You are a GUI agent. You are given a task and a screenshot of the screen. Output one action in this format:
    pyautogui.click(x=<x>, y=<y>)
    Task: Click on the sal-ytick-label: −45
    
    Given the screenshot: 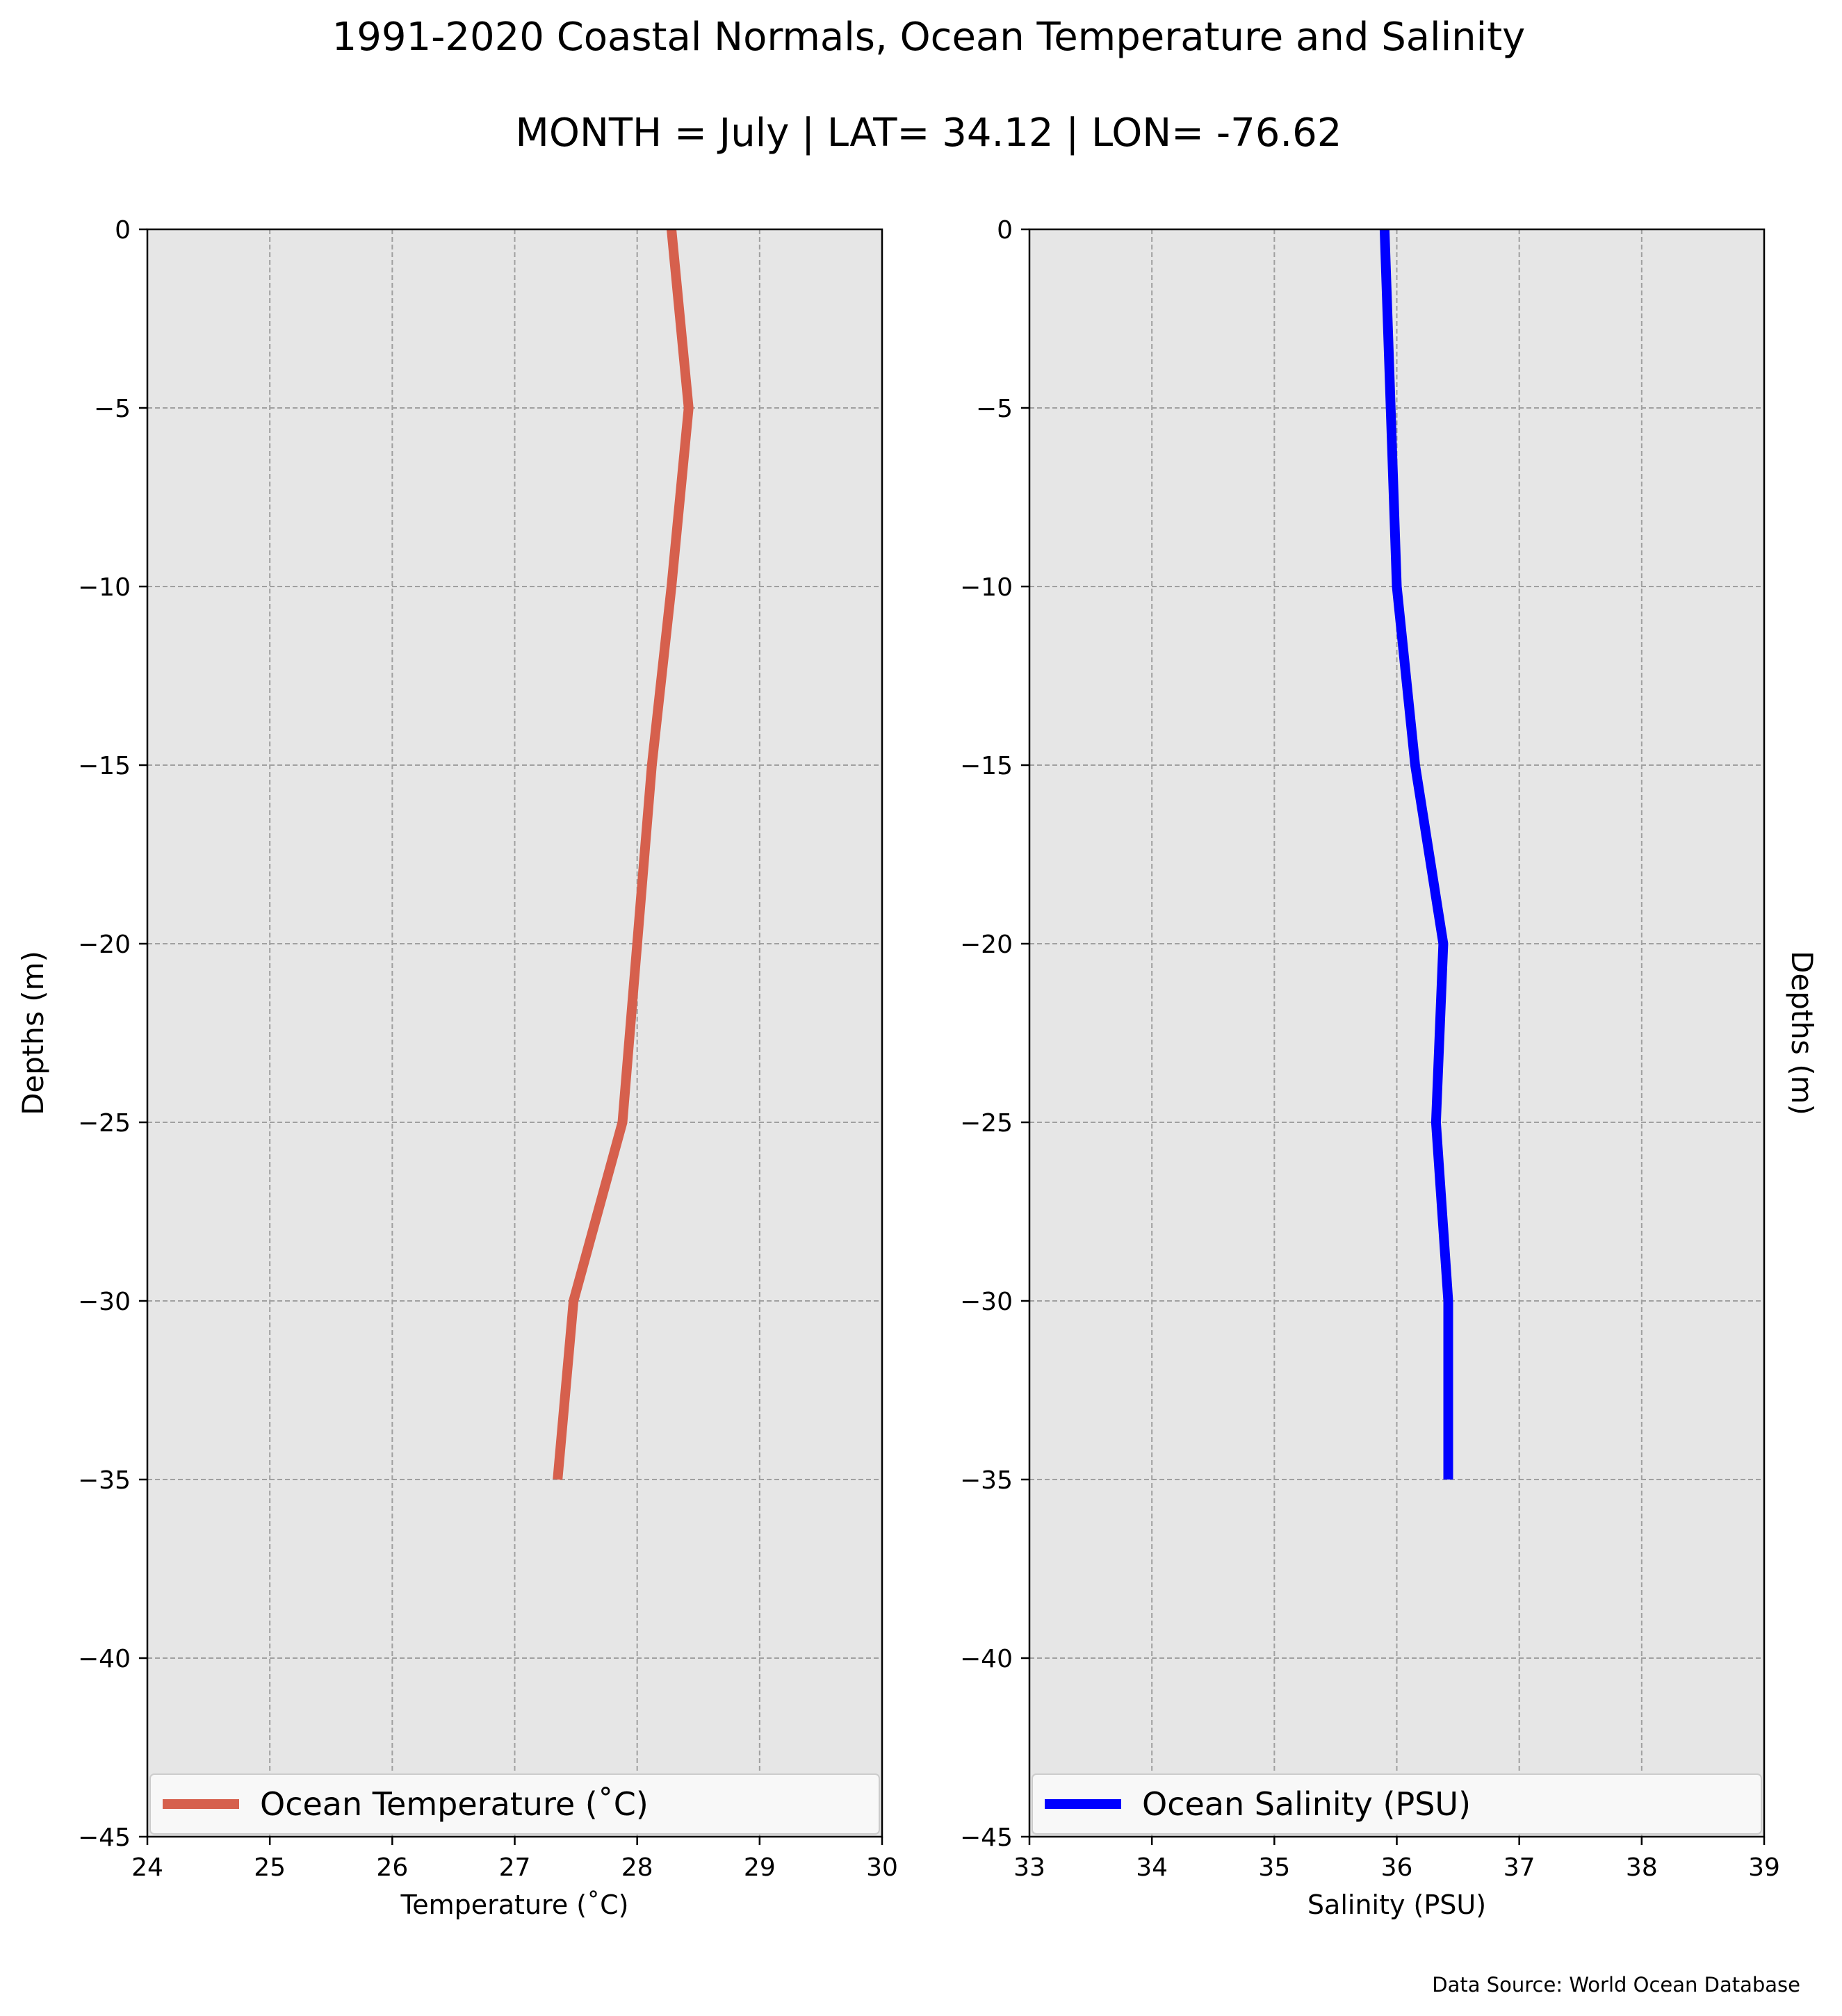 What is the action you would take?
    pyautogui.click(x=986, y=1838)
    